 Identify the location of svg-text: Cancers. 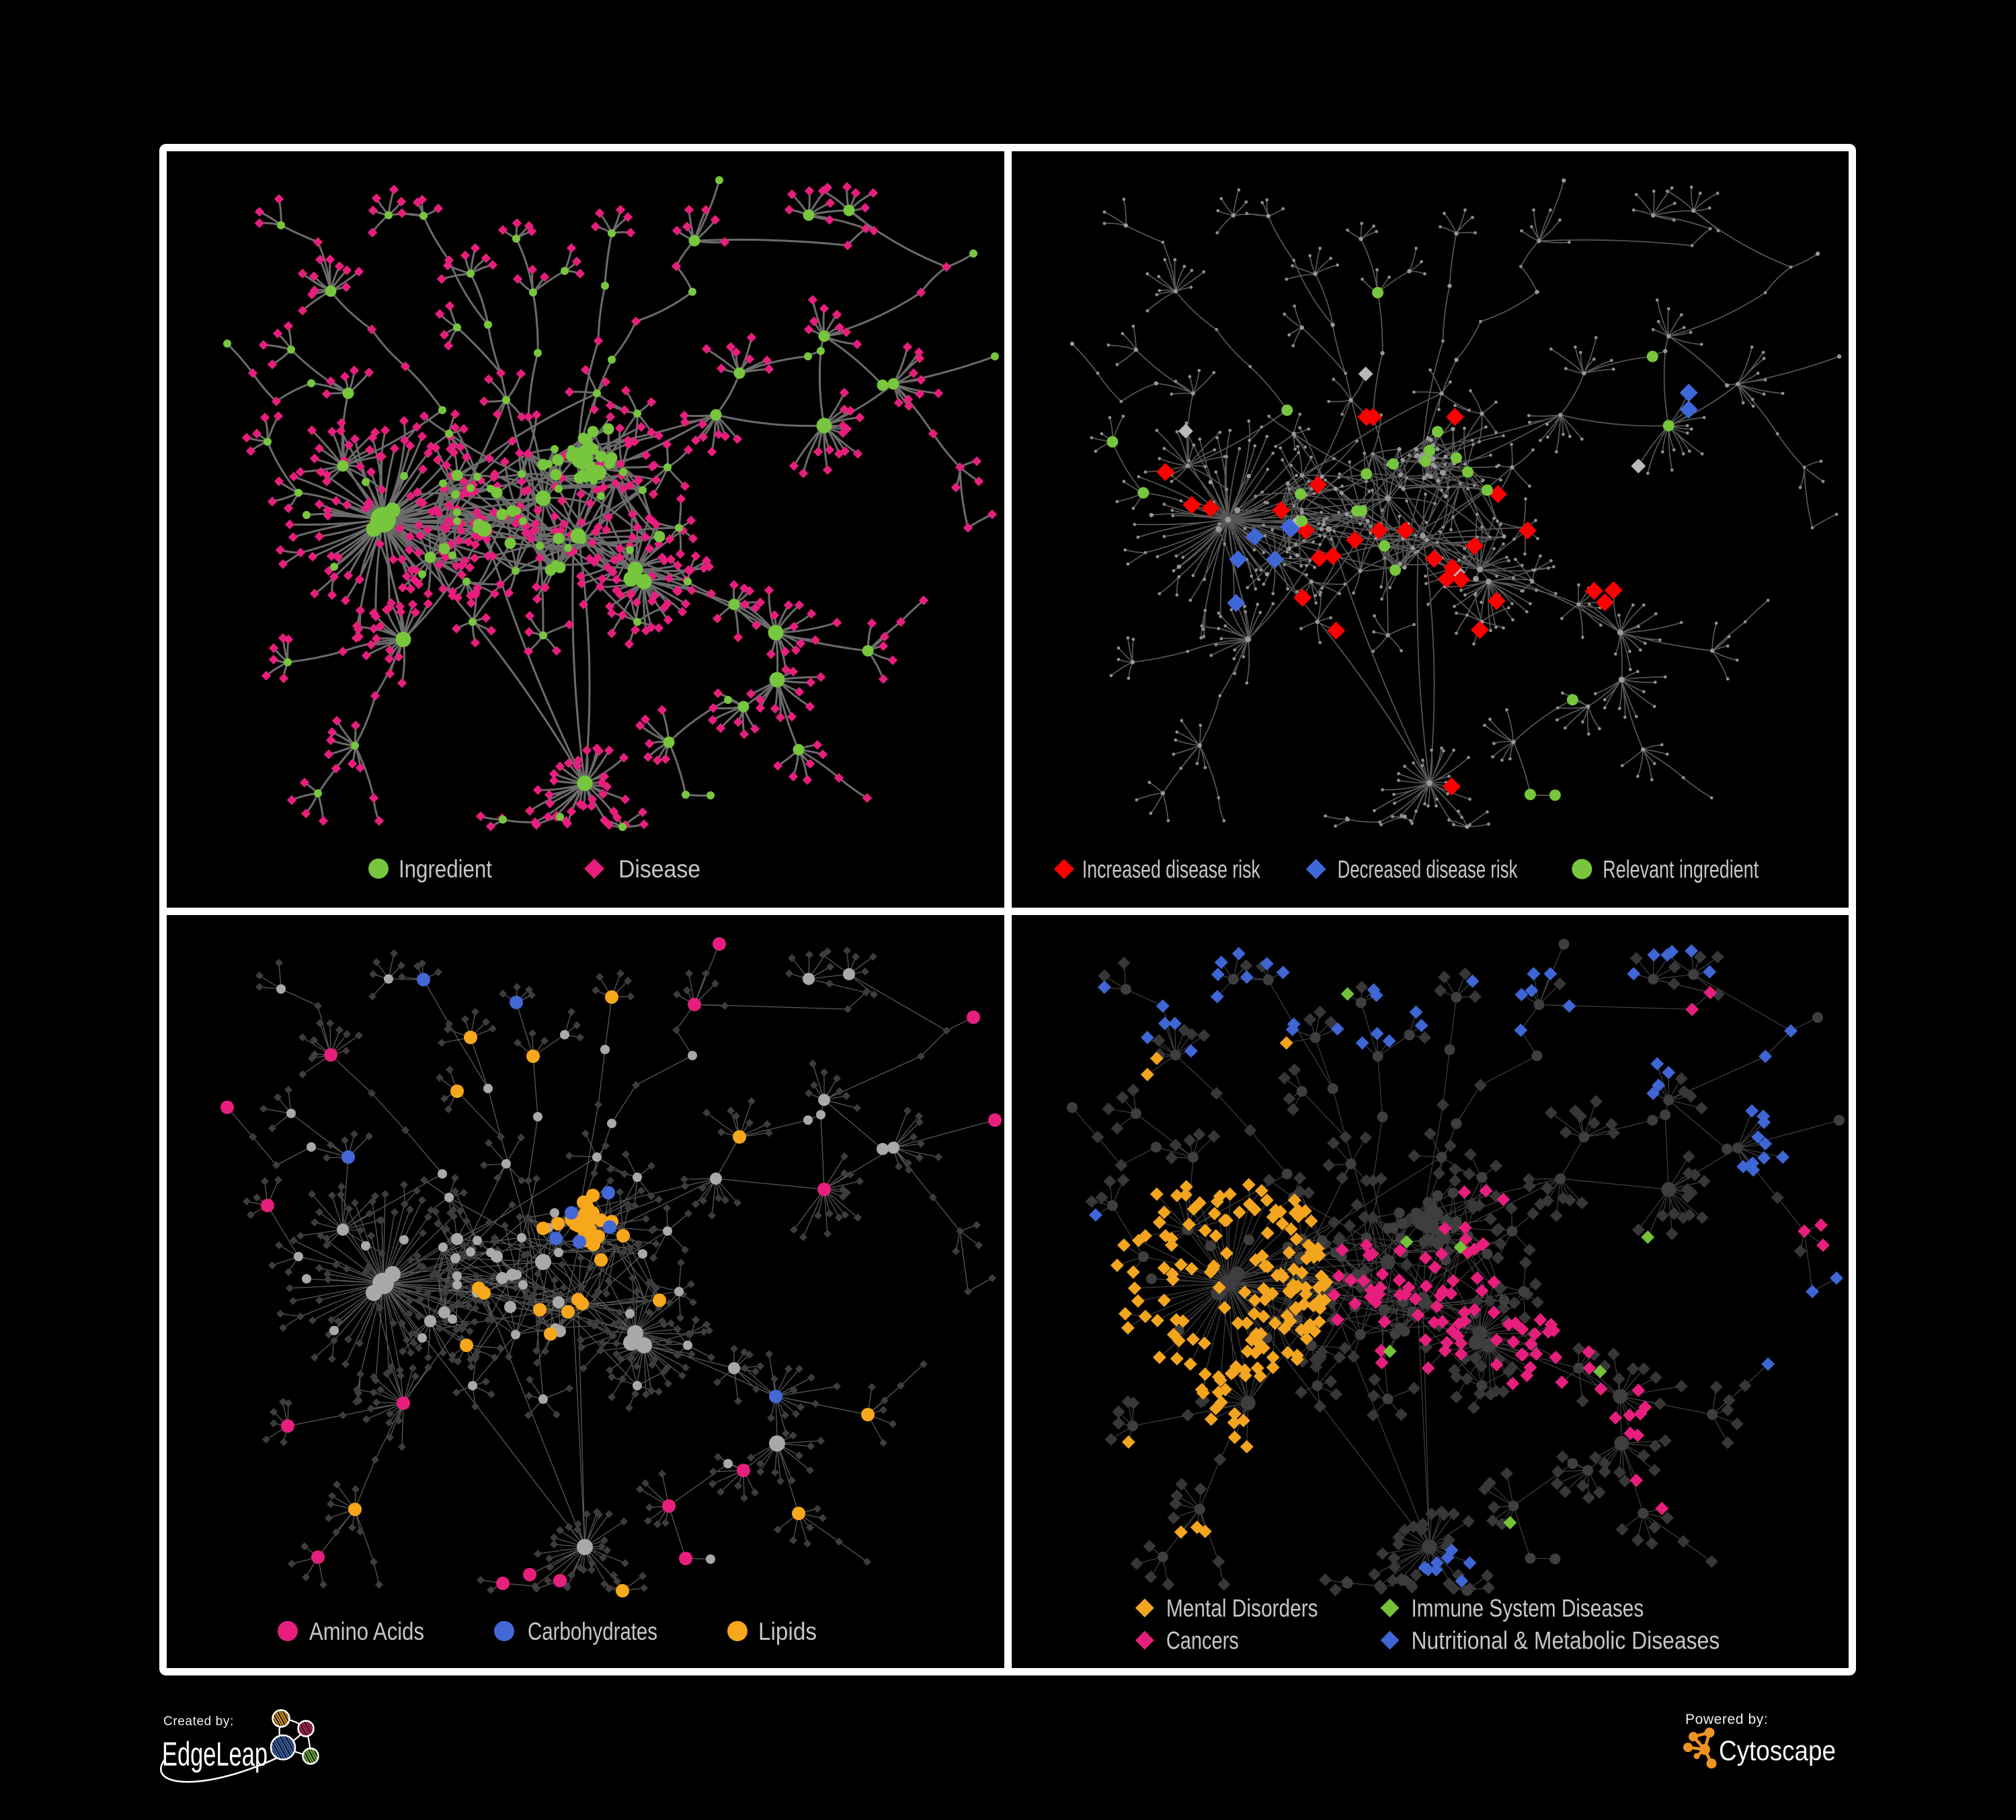
(1202, 1641).